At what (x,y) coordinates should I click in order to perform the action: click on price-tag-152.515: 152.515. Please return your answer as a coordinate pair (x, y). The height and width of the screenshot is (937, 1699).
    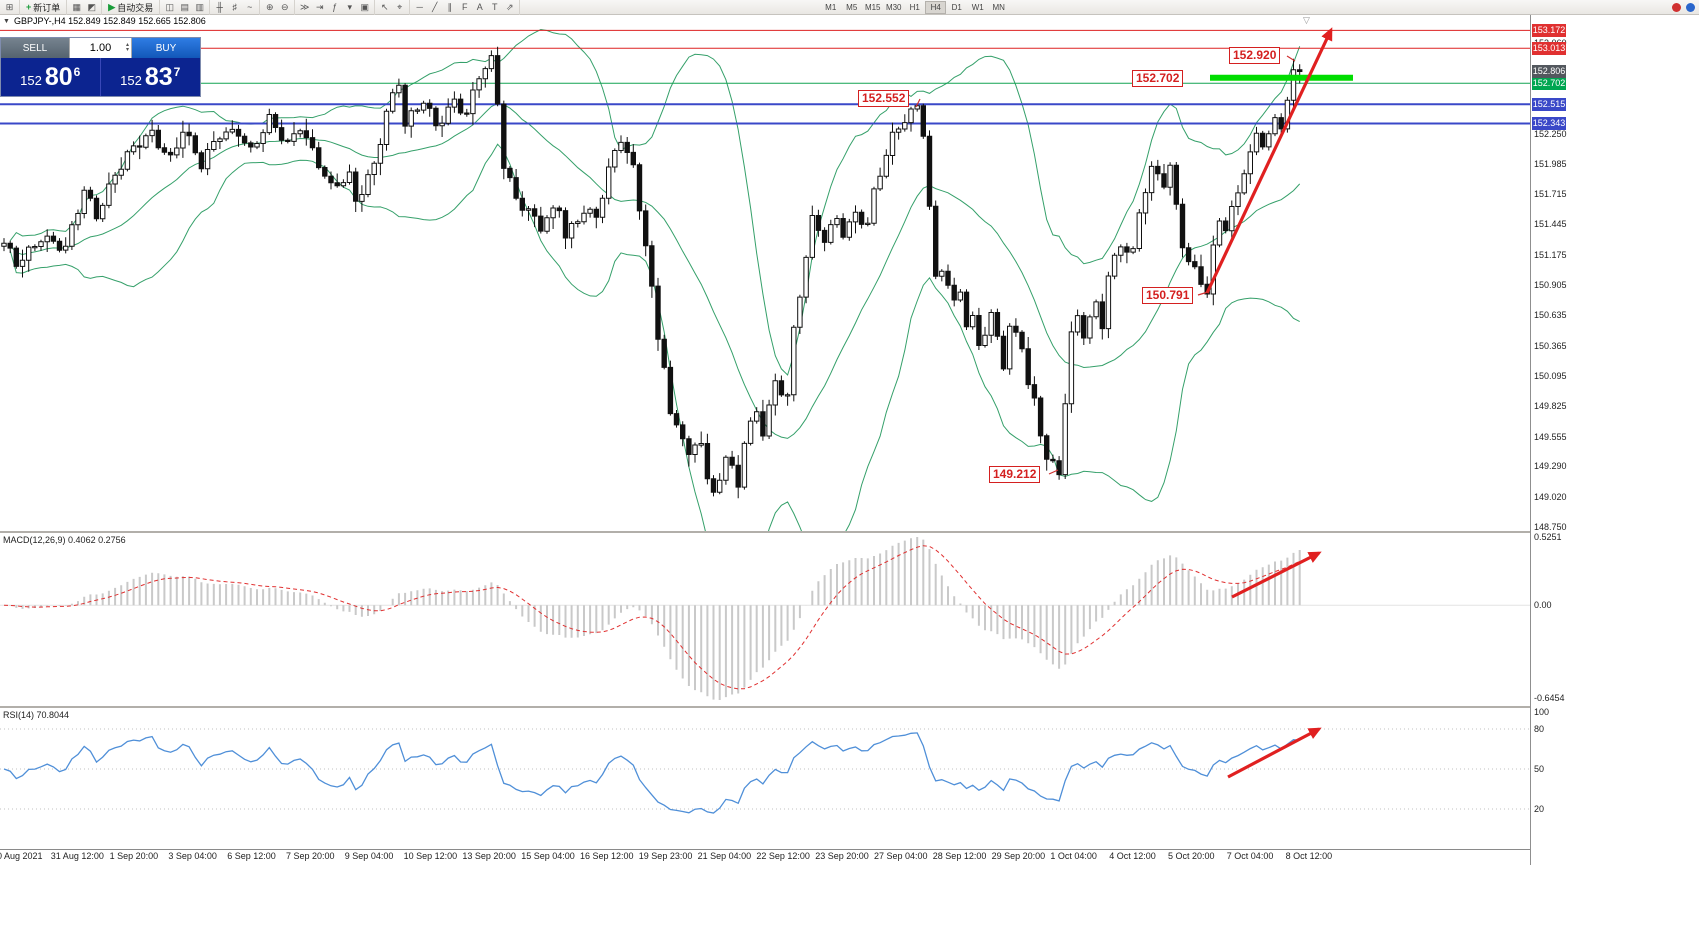
    Looking at the image, I should click on (1549, 104).